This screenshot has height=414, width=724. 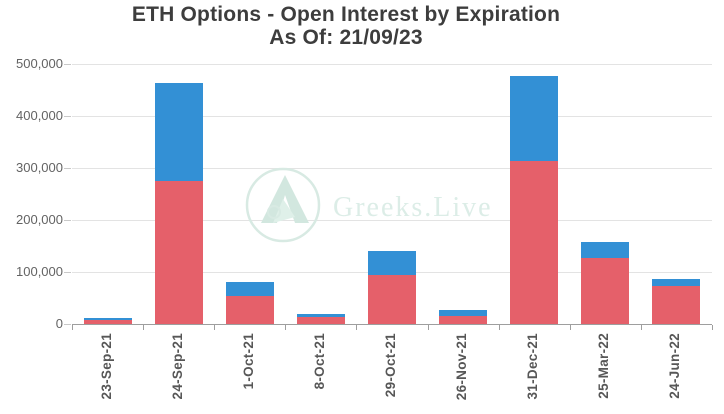 I want to click on x-tick-label: 24-Sep-21, so click(x=177, y=366).